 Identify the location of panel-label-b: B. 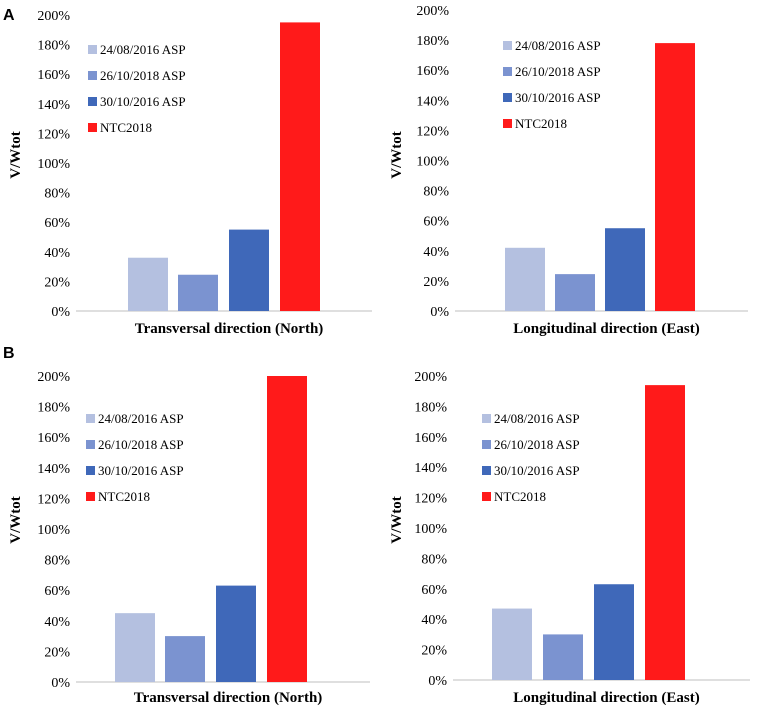
(9, 353).